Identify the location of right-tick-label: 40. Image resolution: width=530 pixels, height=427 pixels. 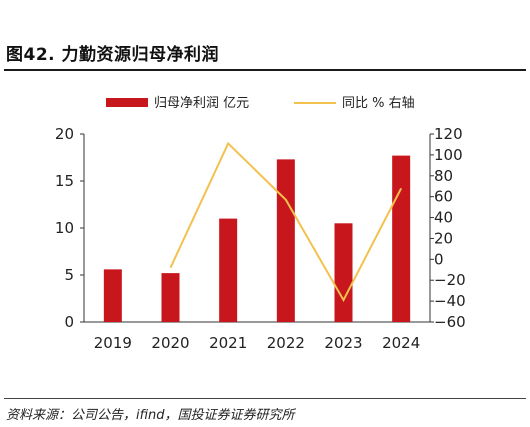
(443, 218).